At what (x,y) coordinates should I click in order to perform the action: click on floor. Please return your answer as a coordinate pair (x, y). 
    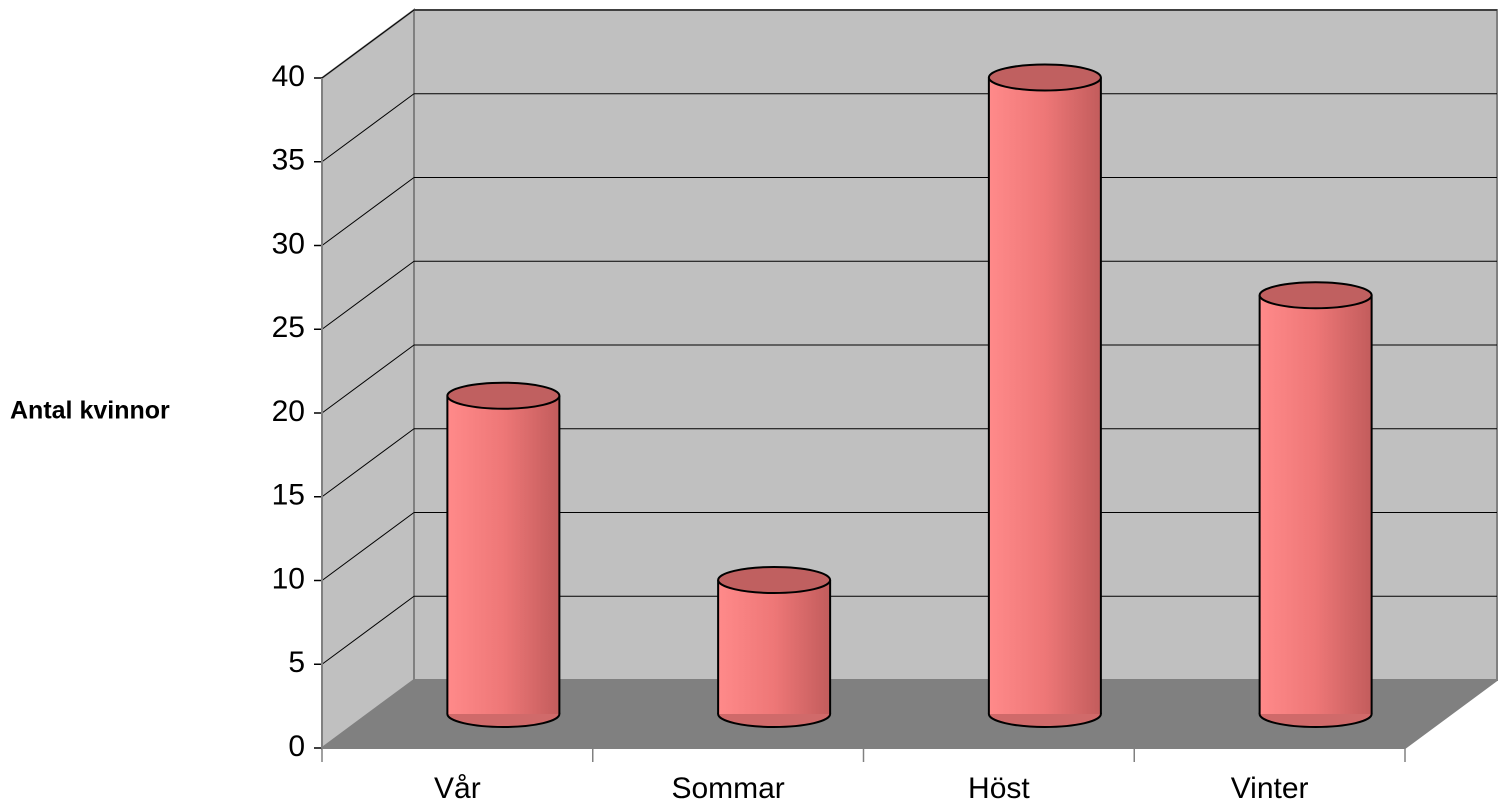
    Looking at the image, I should click on (909, 714).